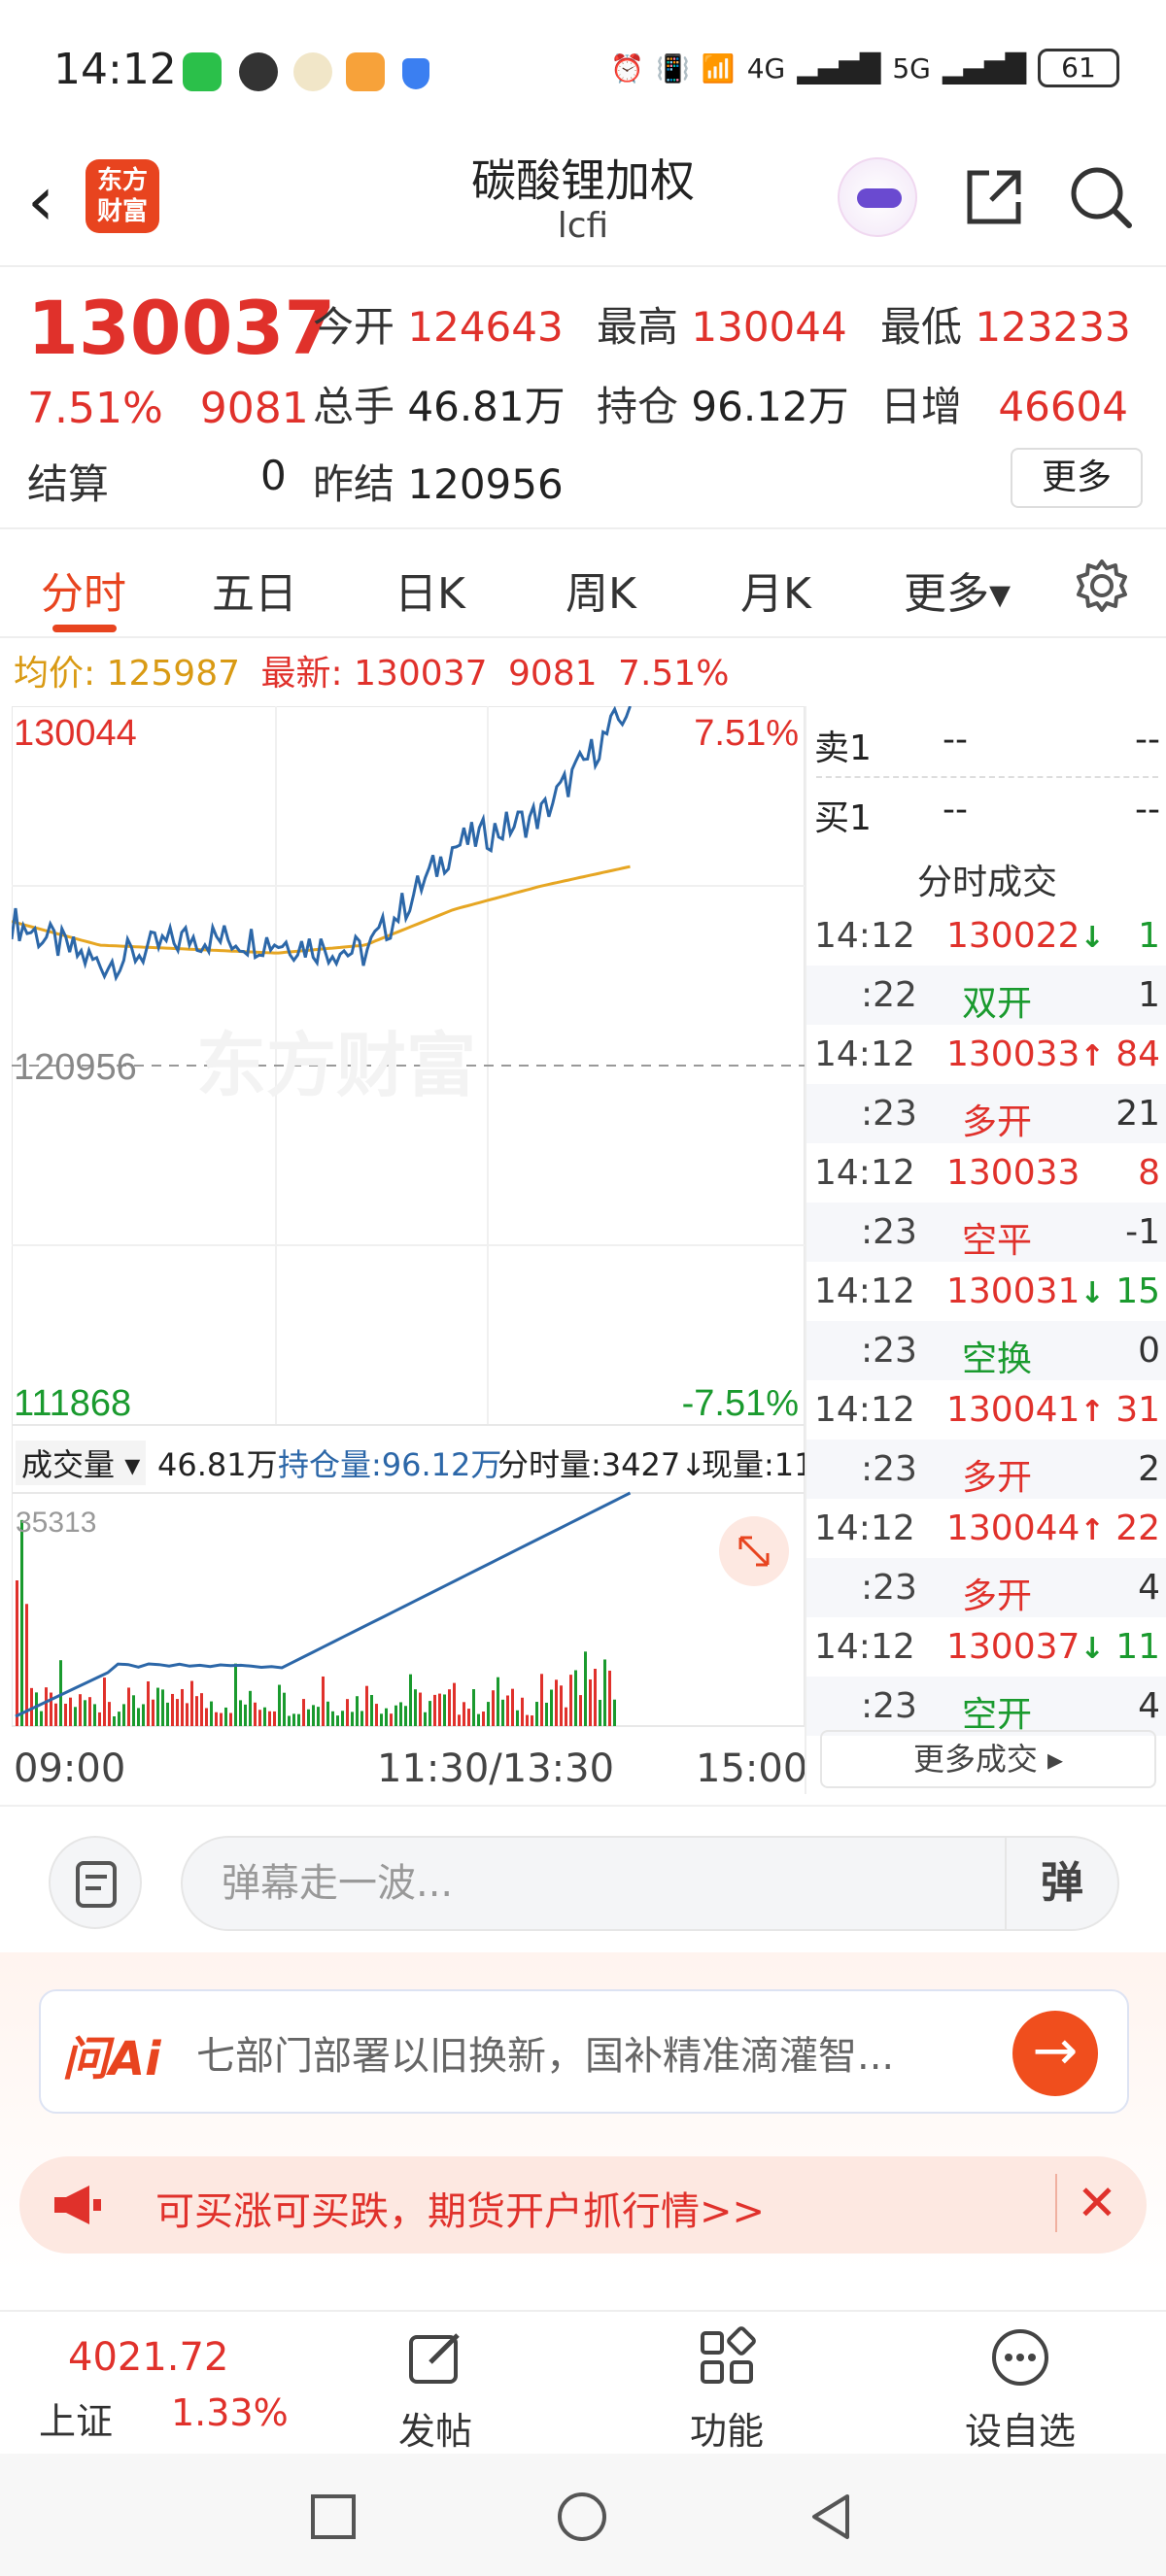  What do you see at coordinates (1004, 403) in the screenshot?
I see `daily-inc-row: 日增 46604` at bounding box center [1004, 403].